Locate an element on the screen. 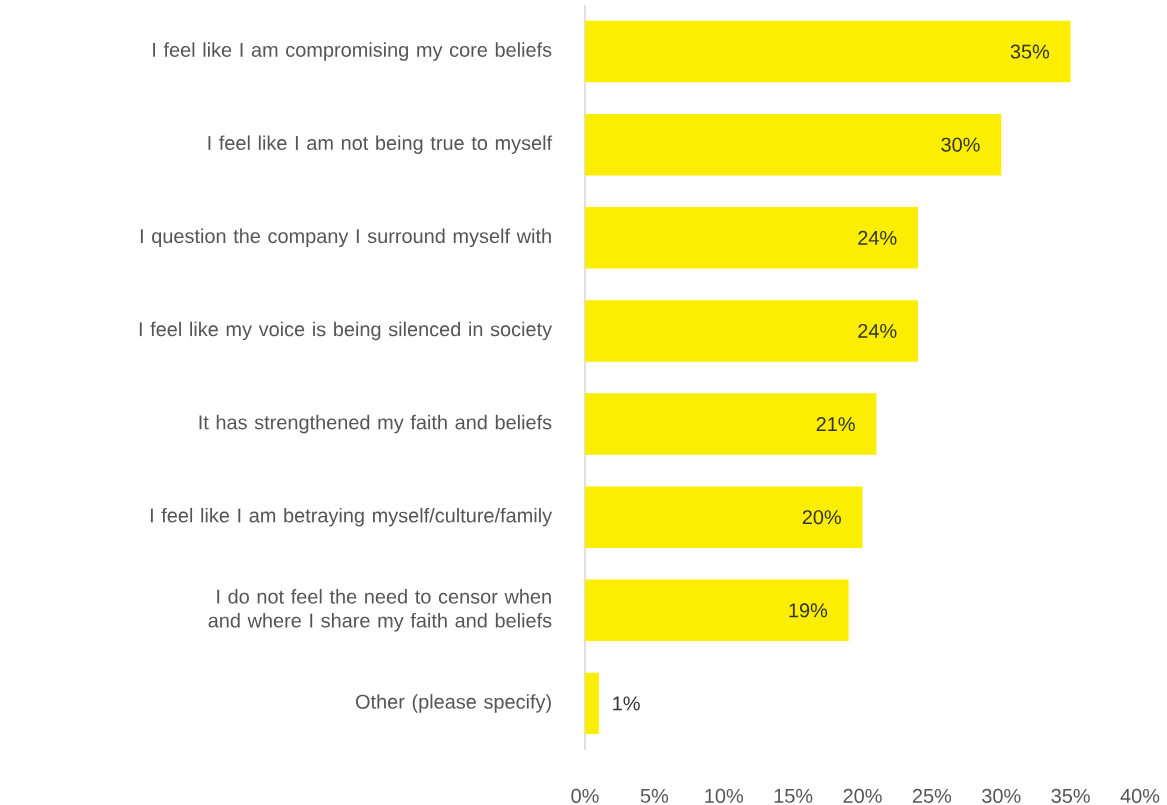 This screenshot has height=805, width=1167. data-label: 21% is located at coordinates (835, 424).